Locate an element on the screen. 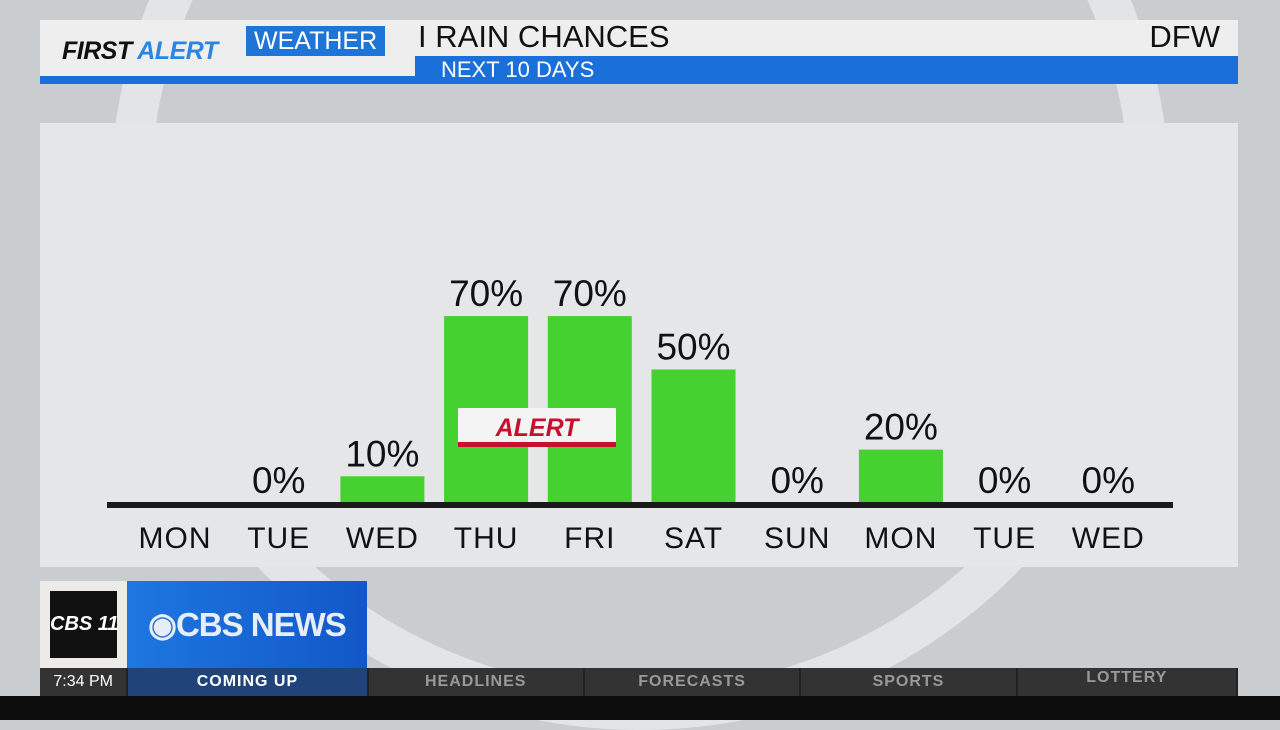 This screenshot has height=730, width=1280. x-tick-label: THU is located at coordinates (486, 538).